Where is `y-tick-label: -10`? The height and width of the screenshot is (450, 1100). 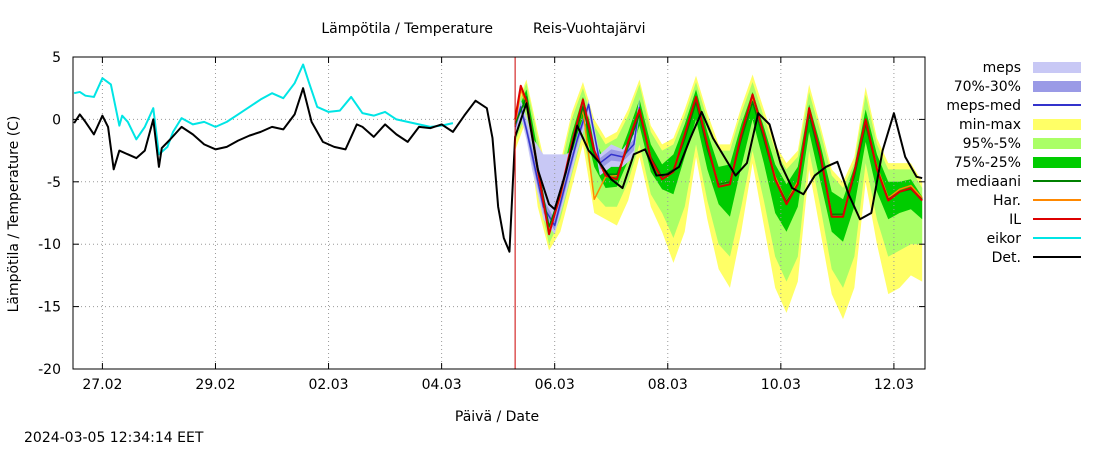
y-tick-label: -10 is located at coordinates (49, 245).